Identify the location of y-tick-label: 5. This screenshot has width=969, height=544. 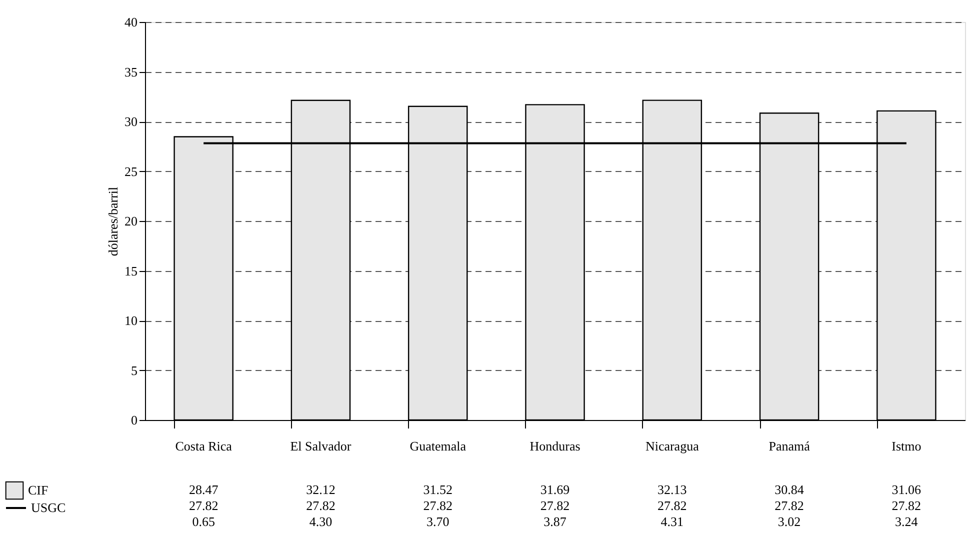
(134, 370).